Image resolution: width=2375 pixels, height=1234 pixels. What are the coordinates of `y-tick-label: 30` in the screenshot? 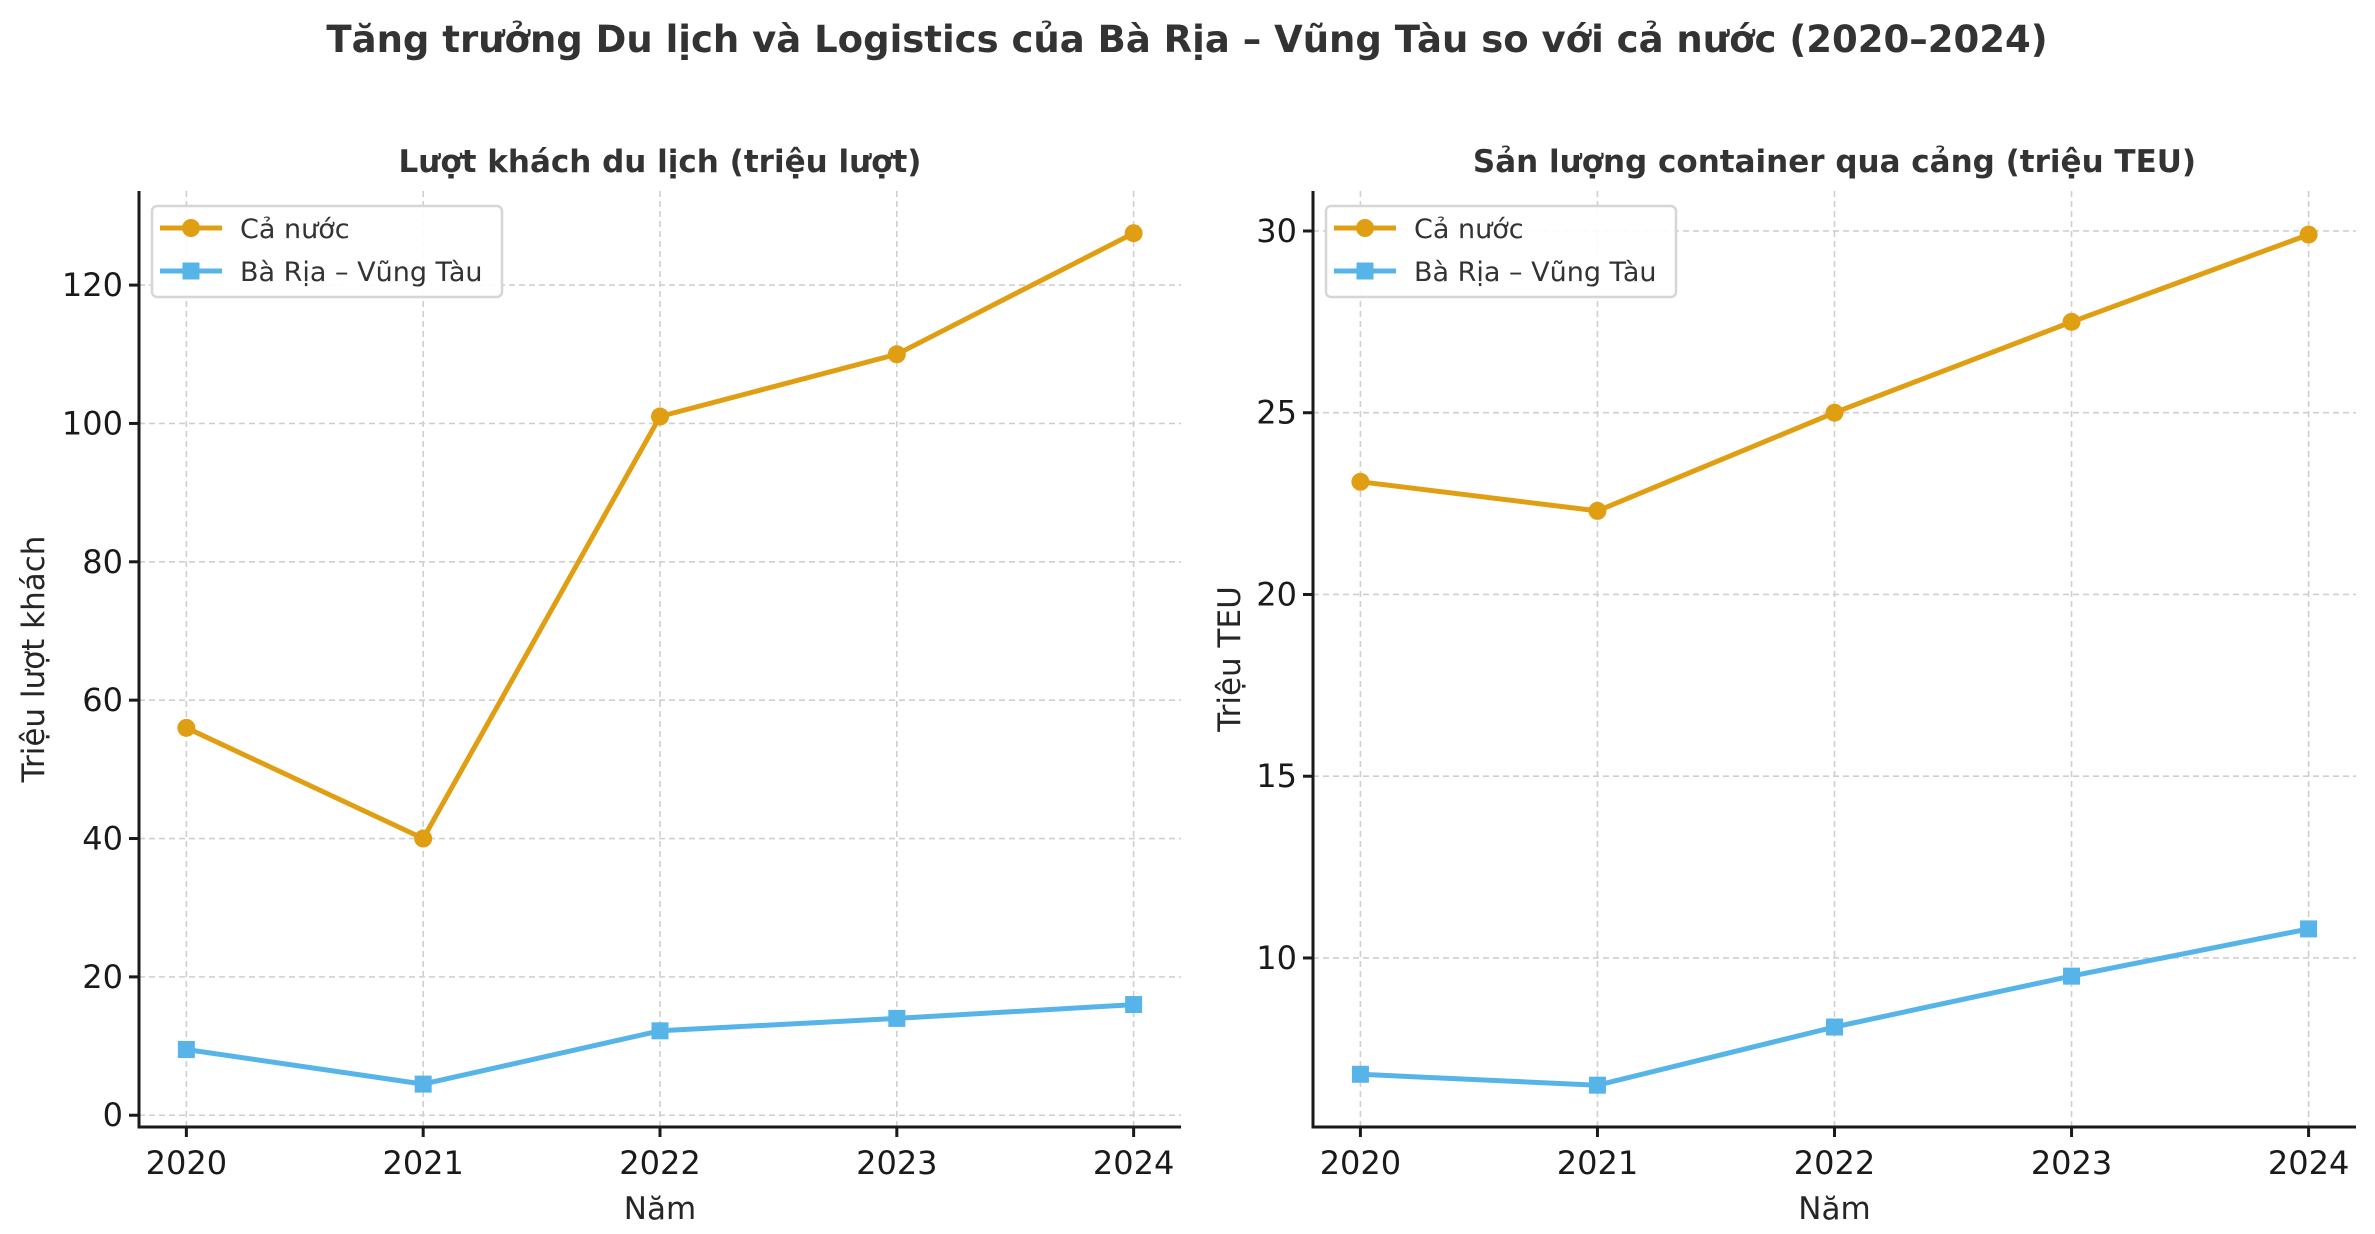 It's located at (1276, 231).